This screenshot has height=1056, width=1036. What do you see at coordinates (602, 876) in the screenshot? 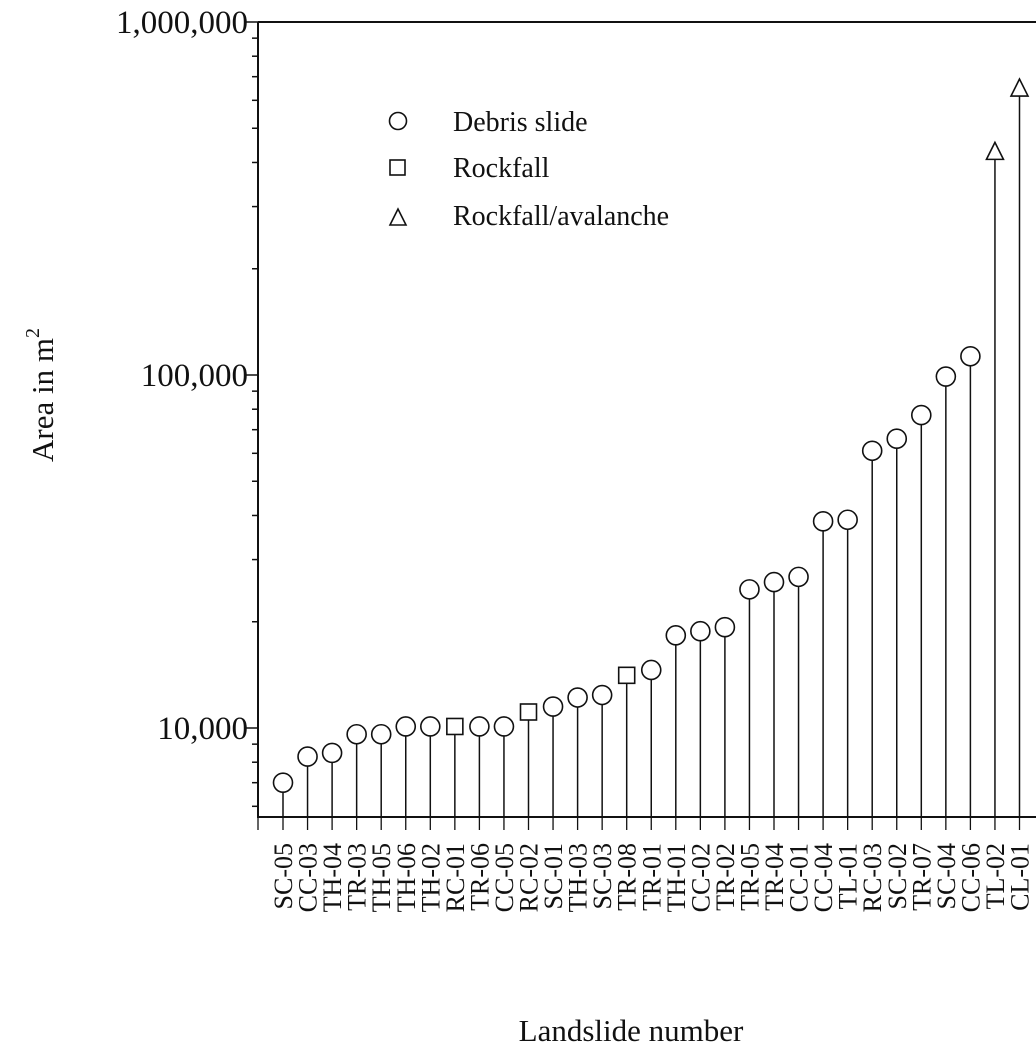
I see `x-category-label: SC-03` at bounding box center [602, 876].